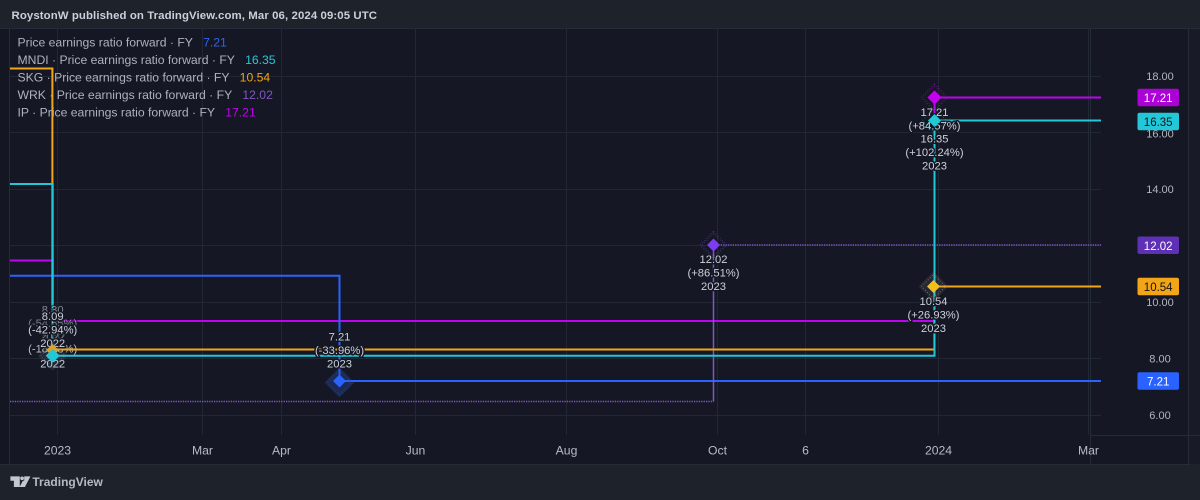 The height and width of the screenshot is (500, 1200). Describe the element at coordinates (718, 451) in the screenshot. I see `svg-text: Oct` at that location.